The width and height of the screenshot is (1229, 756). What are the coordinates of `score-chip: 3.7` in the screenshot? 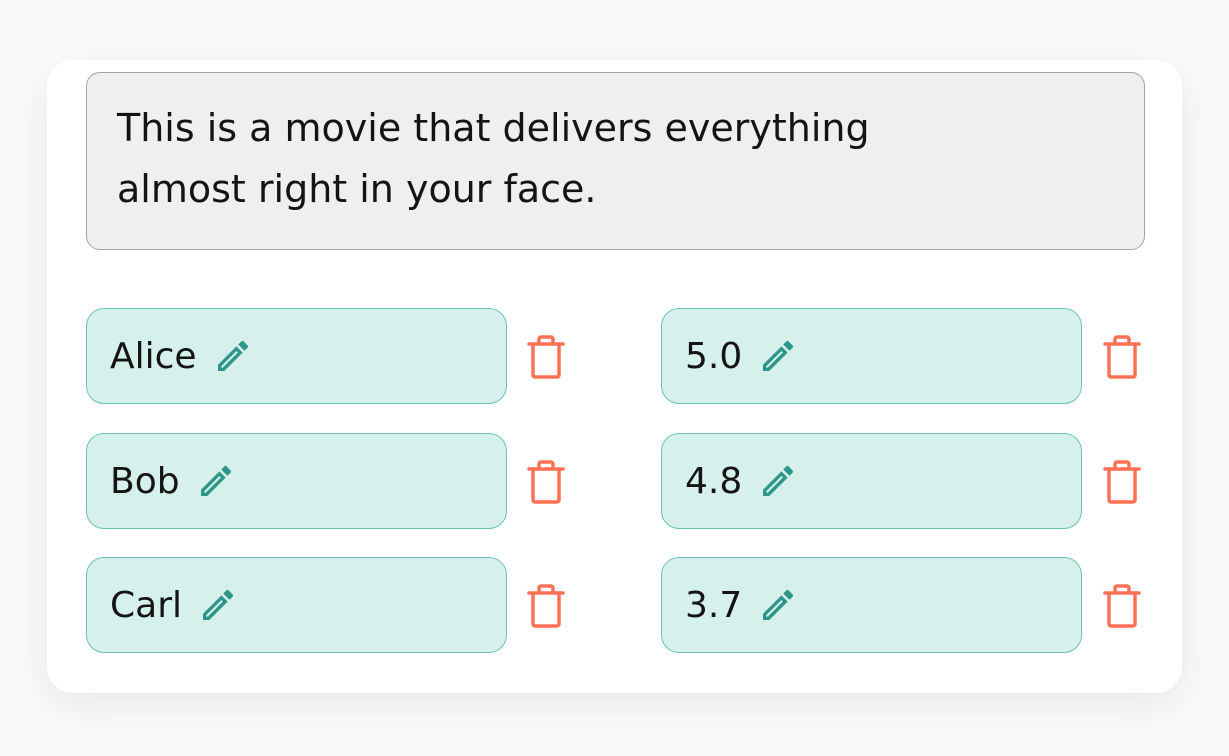 It's located at (871, 605).